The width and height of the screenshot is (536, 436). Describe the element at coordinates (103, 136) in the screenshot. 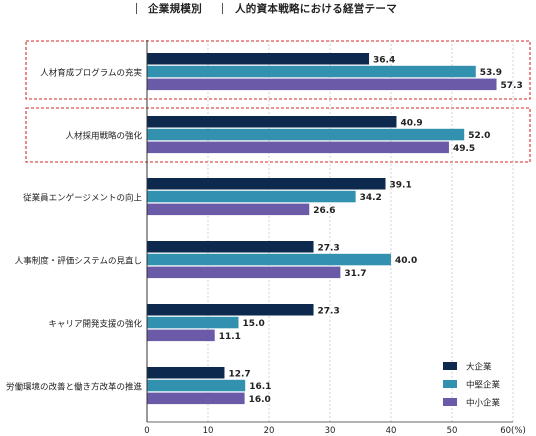

I see `category-label: 人材採用戦略の強化` at that location.